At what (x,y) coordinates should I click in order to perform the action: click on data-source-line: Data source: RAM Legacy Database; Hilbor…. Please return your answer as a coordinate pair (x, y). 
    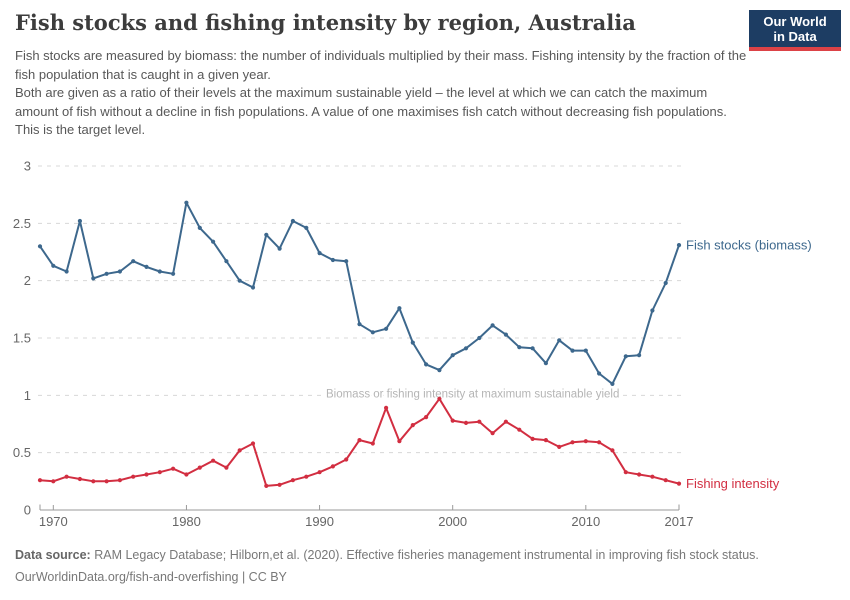
    Looking at the image, I should click on (425, 555).